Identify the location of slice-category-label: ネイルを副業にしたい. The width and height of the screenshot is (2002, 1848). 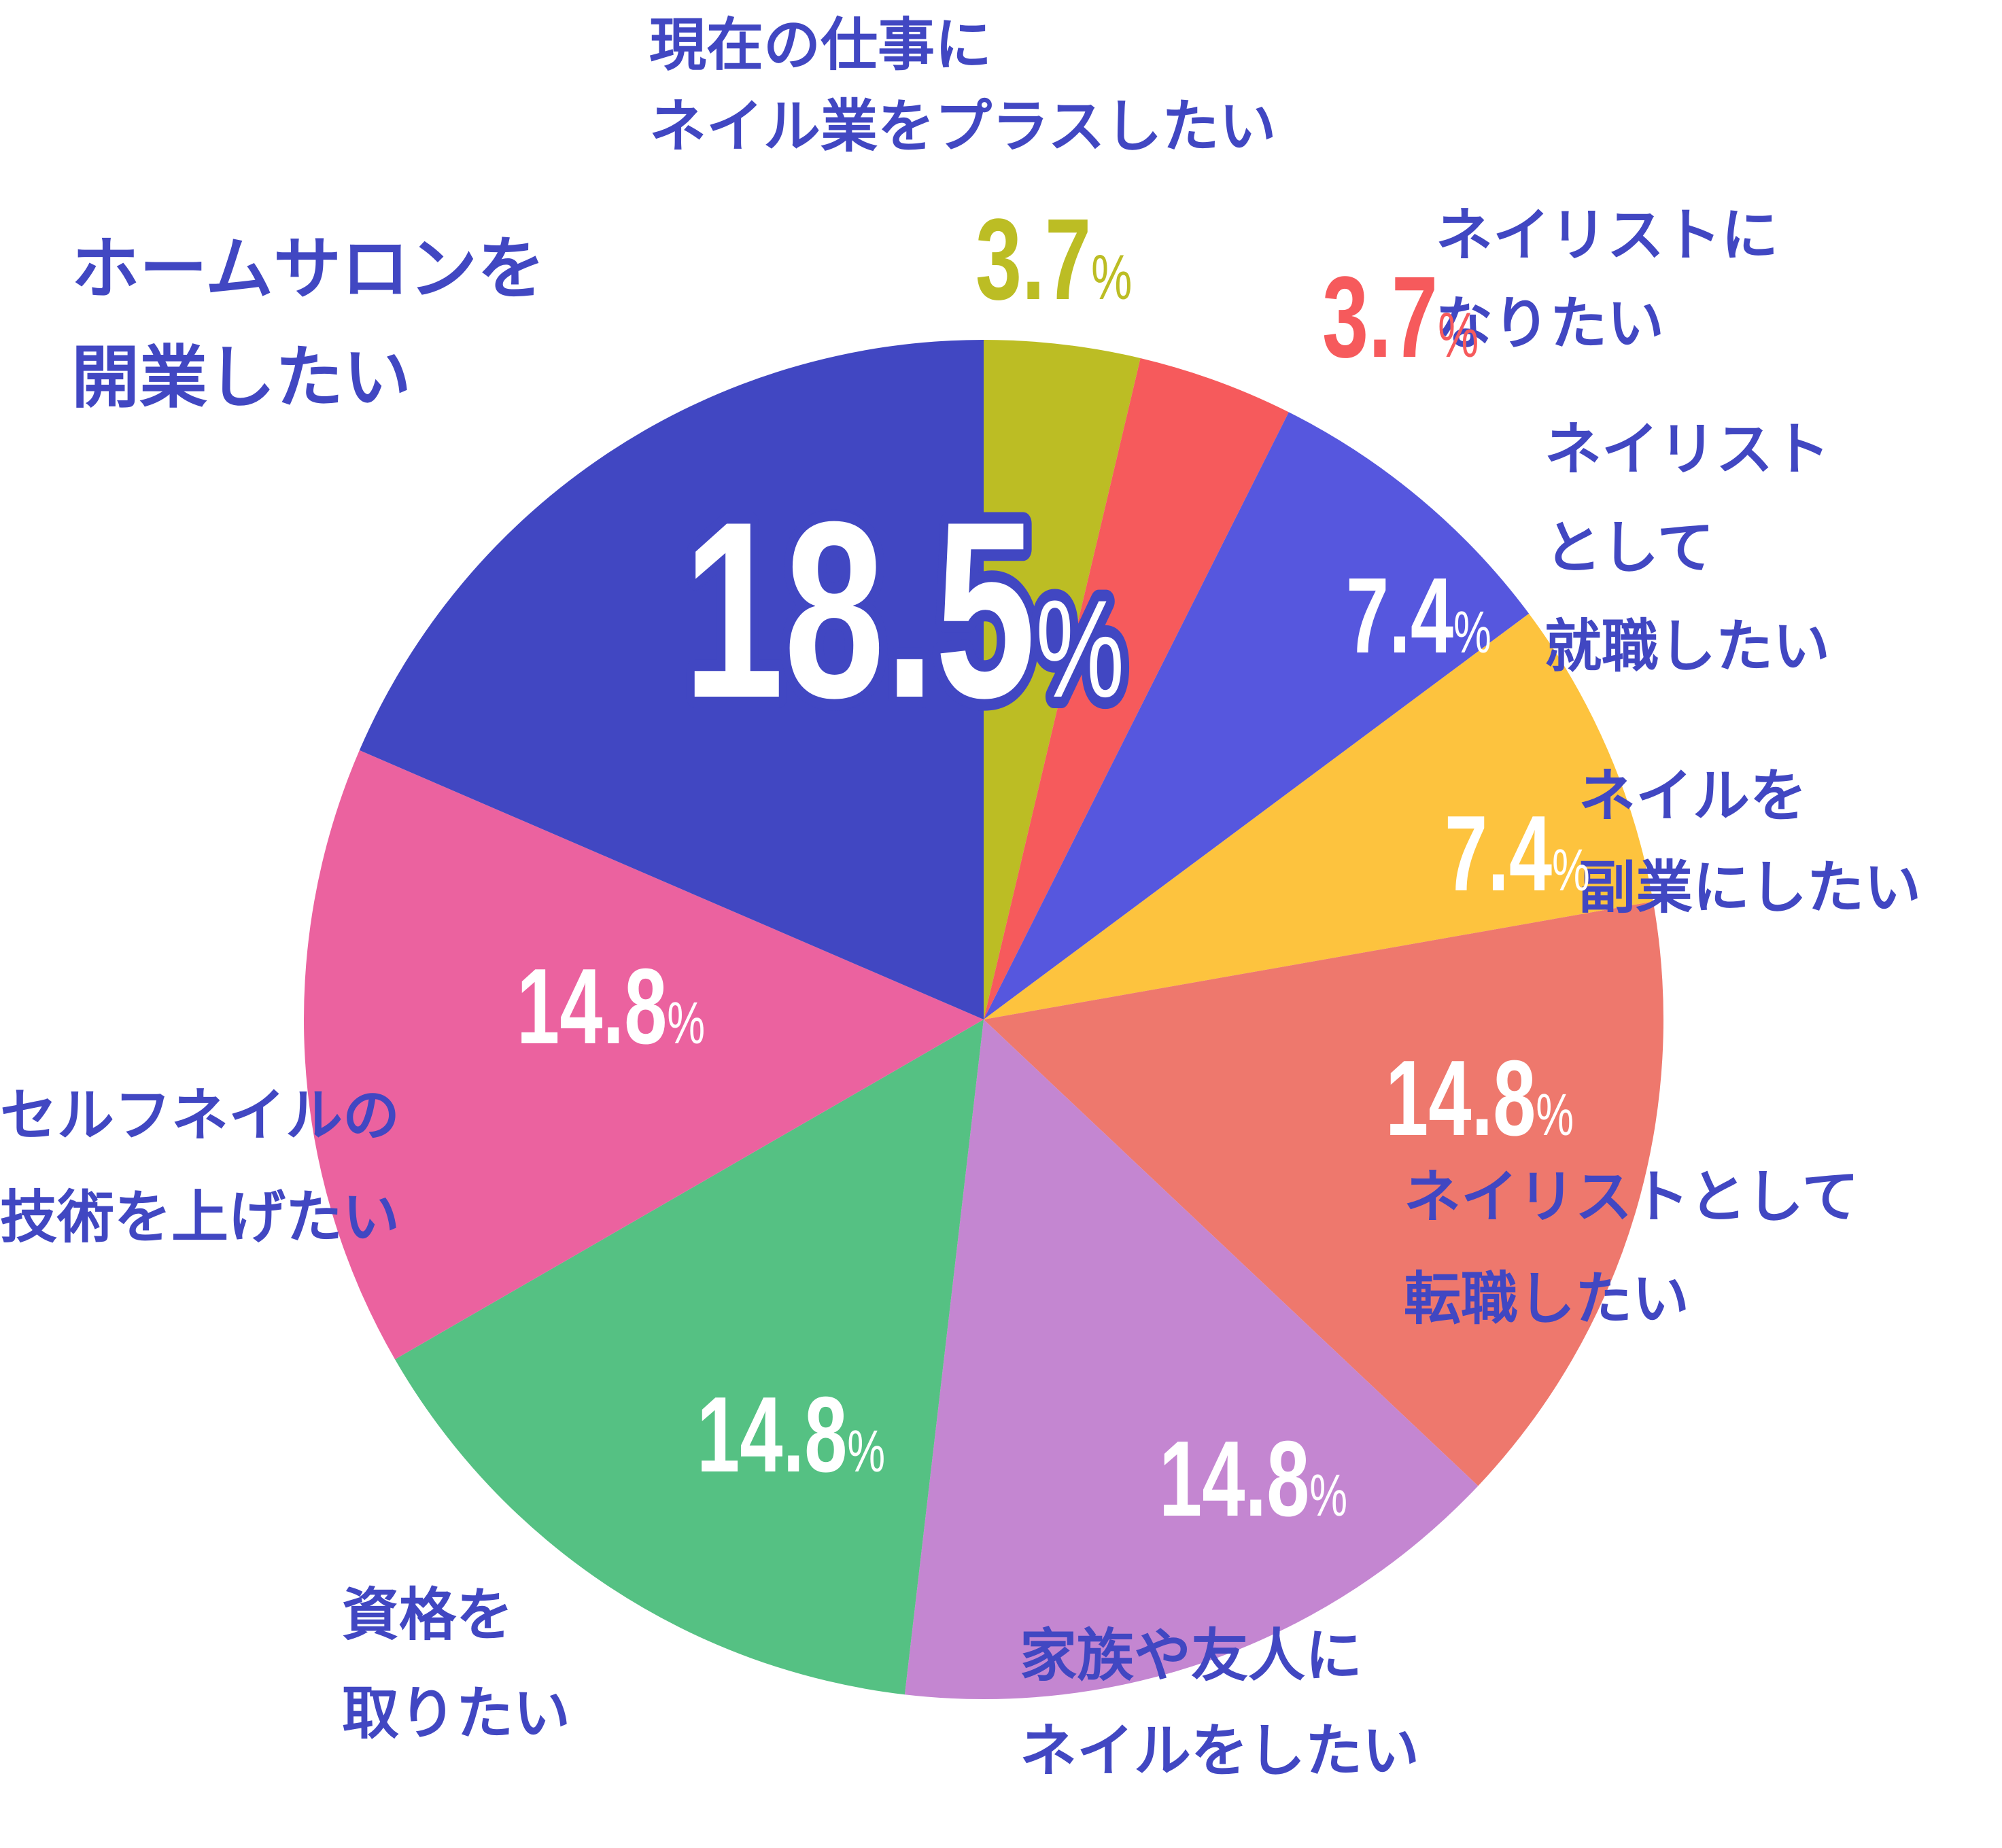
(1749, 842).